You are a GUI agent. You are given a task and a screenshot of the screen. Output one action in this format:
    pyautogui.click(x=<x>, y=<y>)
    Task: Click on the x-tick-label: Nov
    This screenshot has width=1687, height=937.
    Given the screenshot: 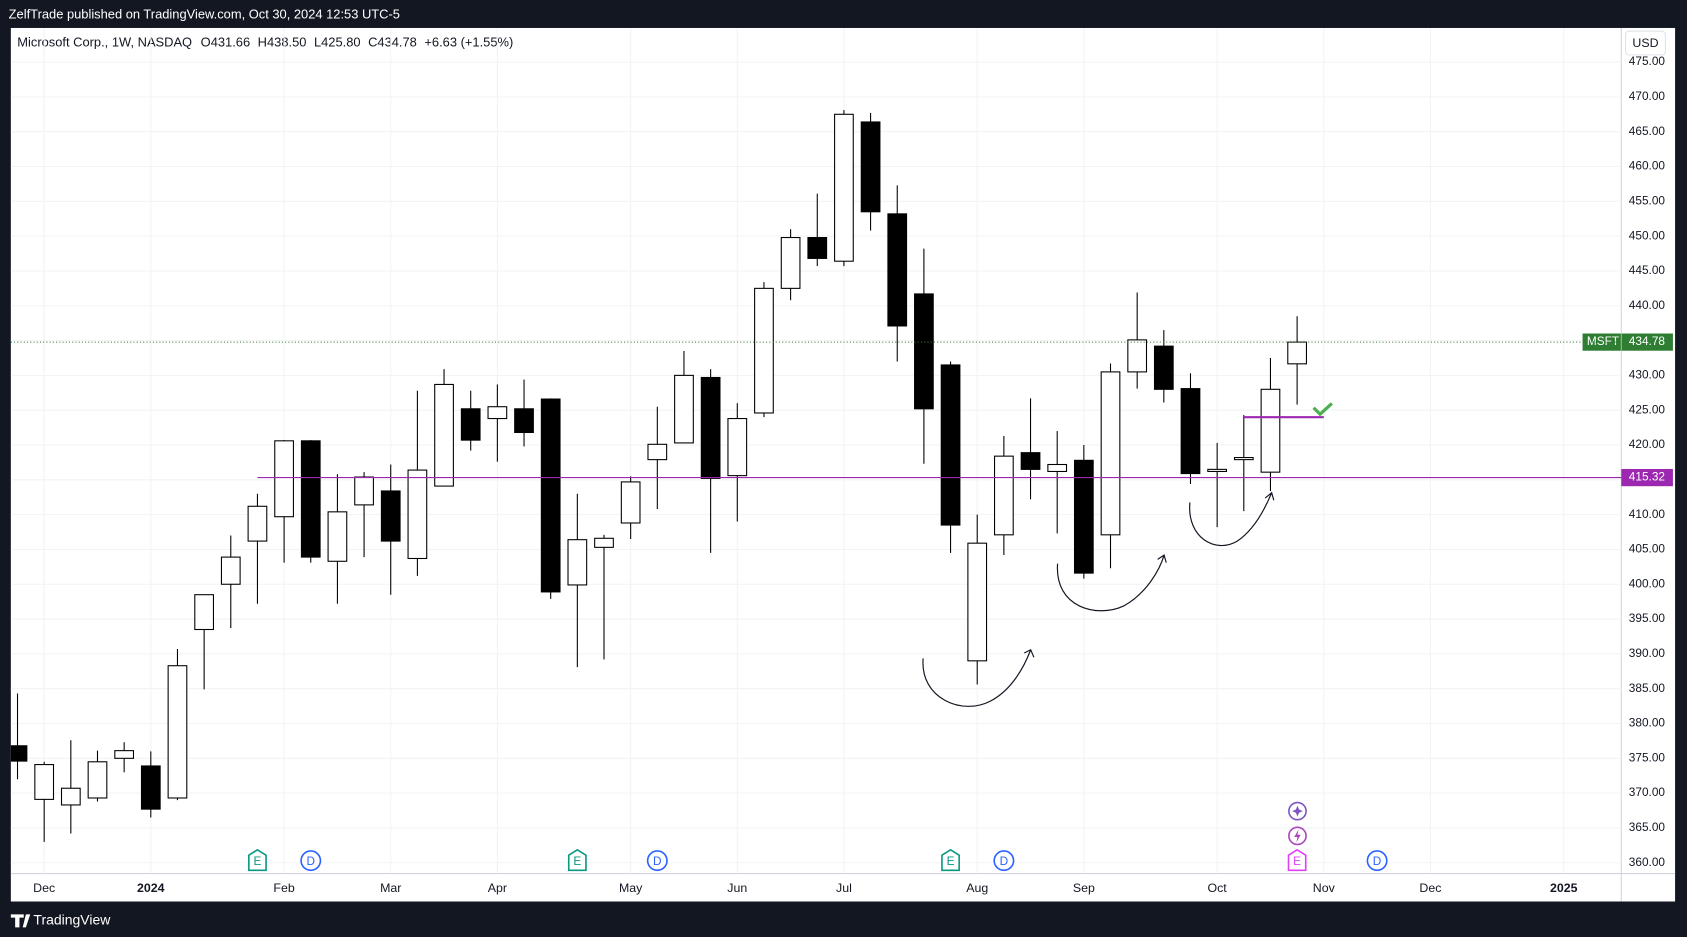 What is the action you would take?
    pyautogui.click(x=1324, y=888)
    